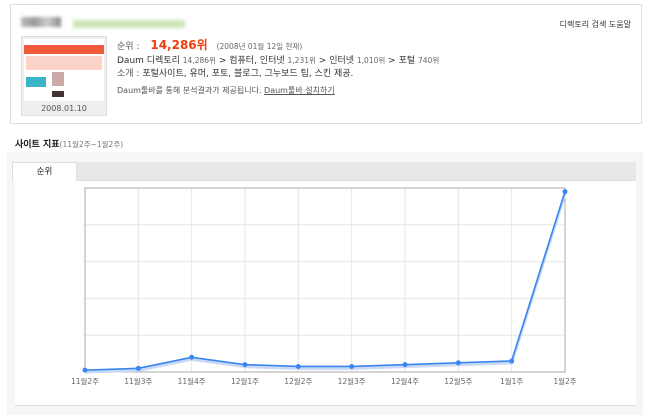  Describe the element at coordinates (298, 381) in the screenshot. I see `x-tick-label: 12월2주` at that location.